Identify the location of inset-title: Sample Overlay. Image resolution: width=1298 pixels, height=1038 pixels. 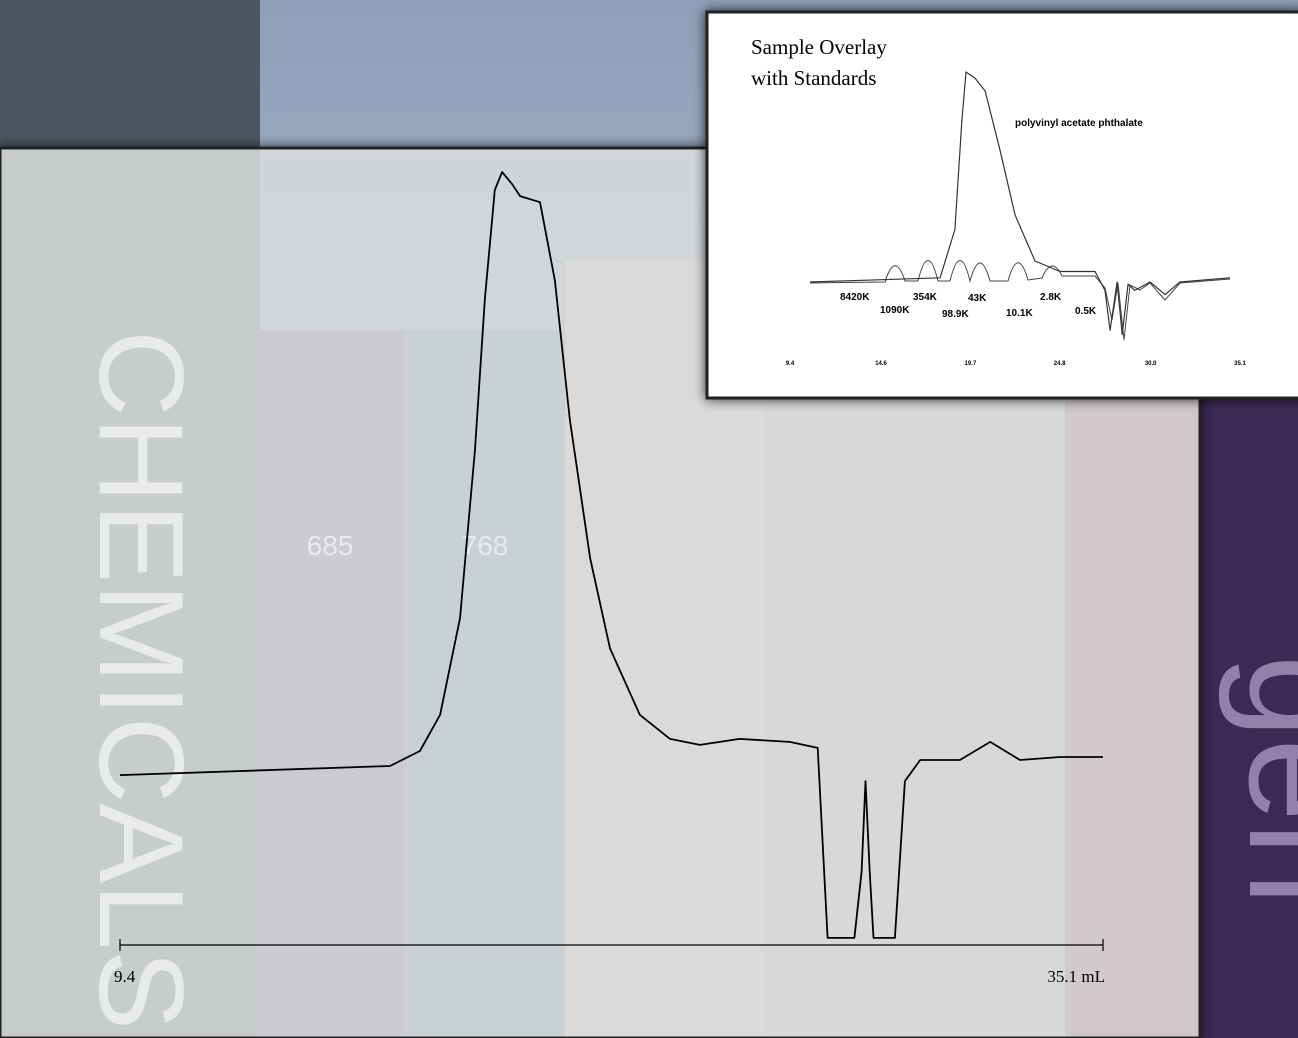
(819, 47).